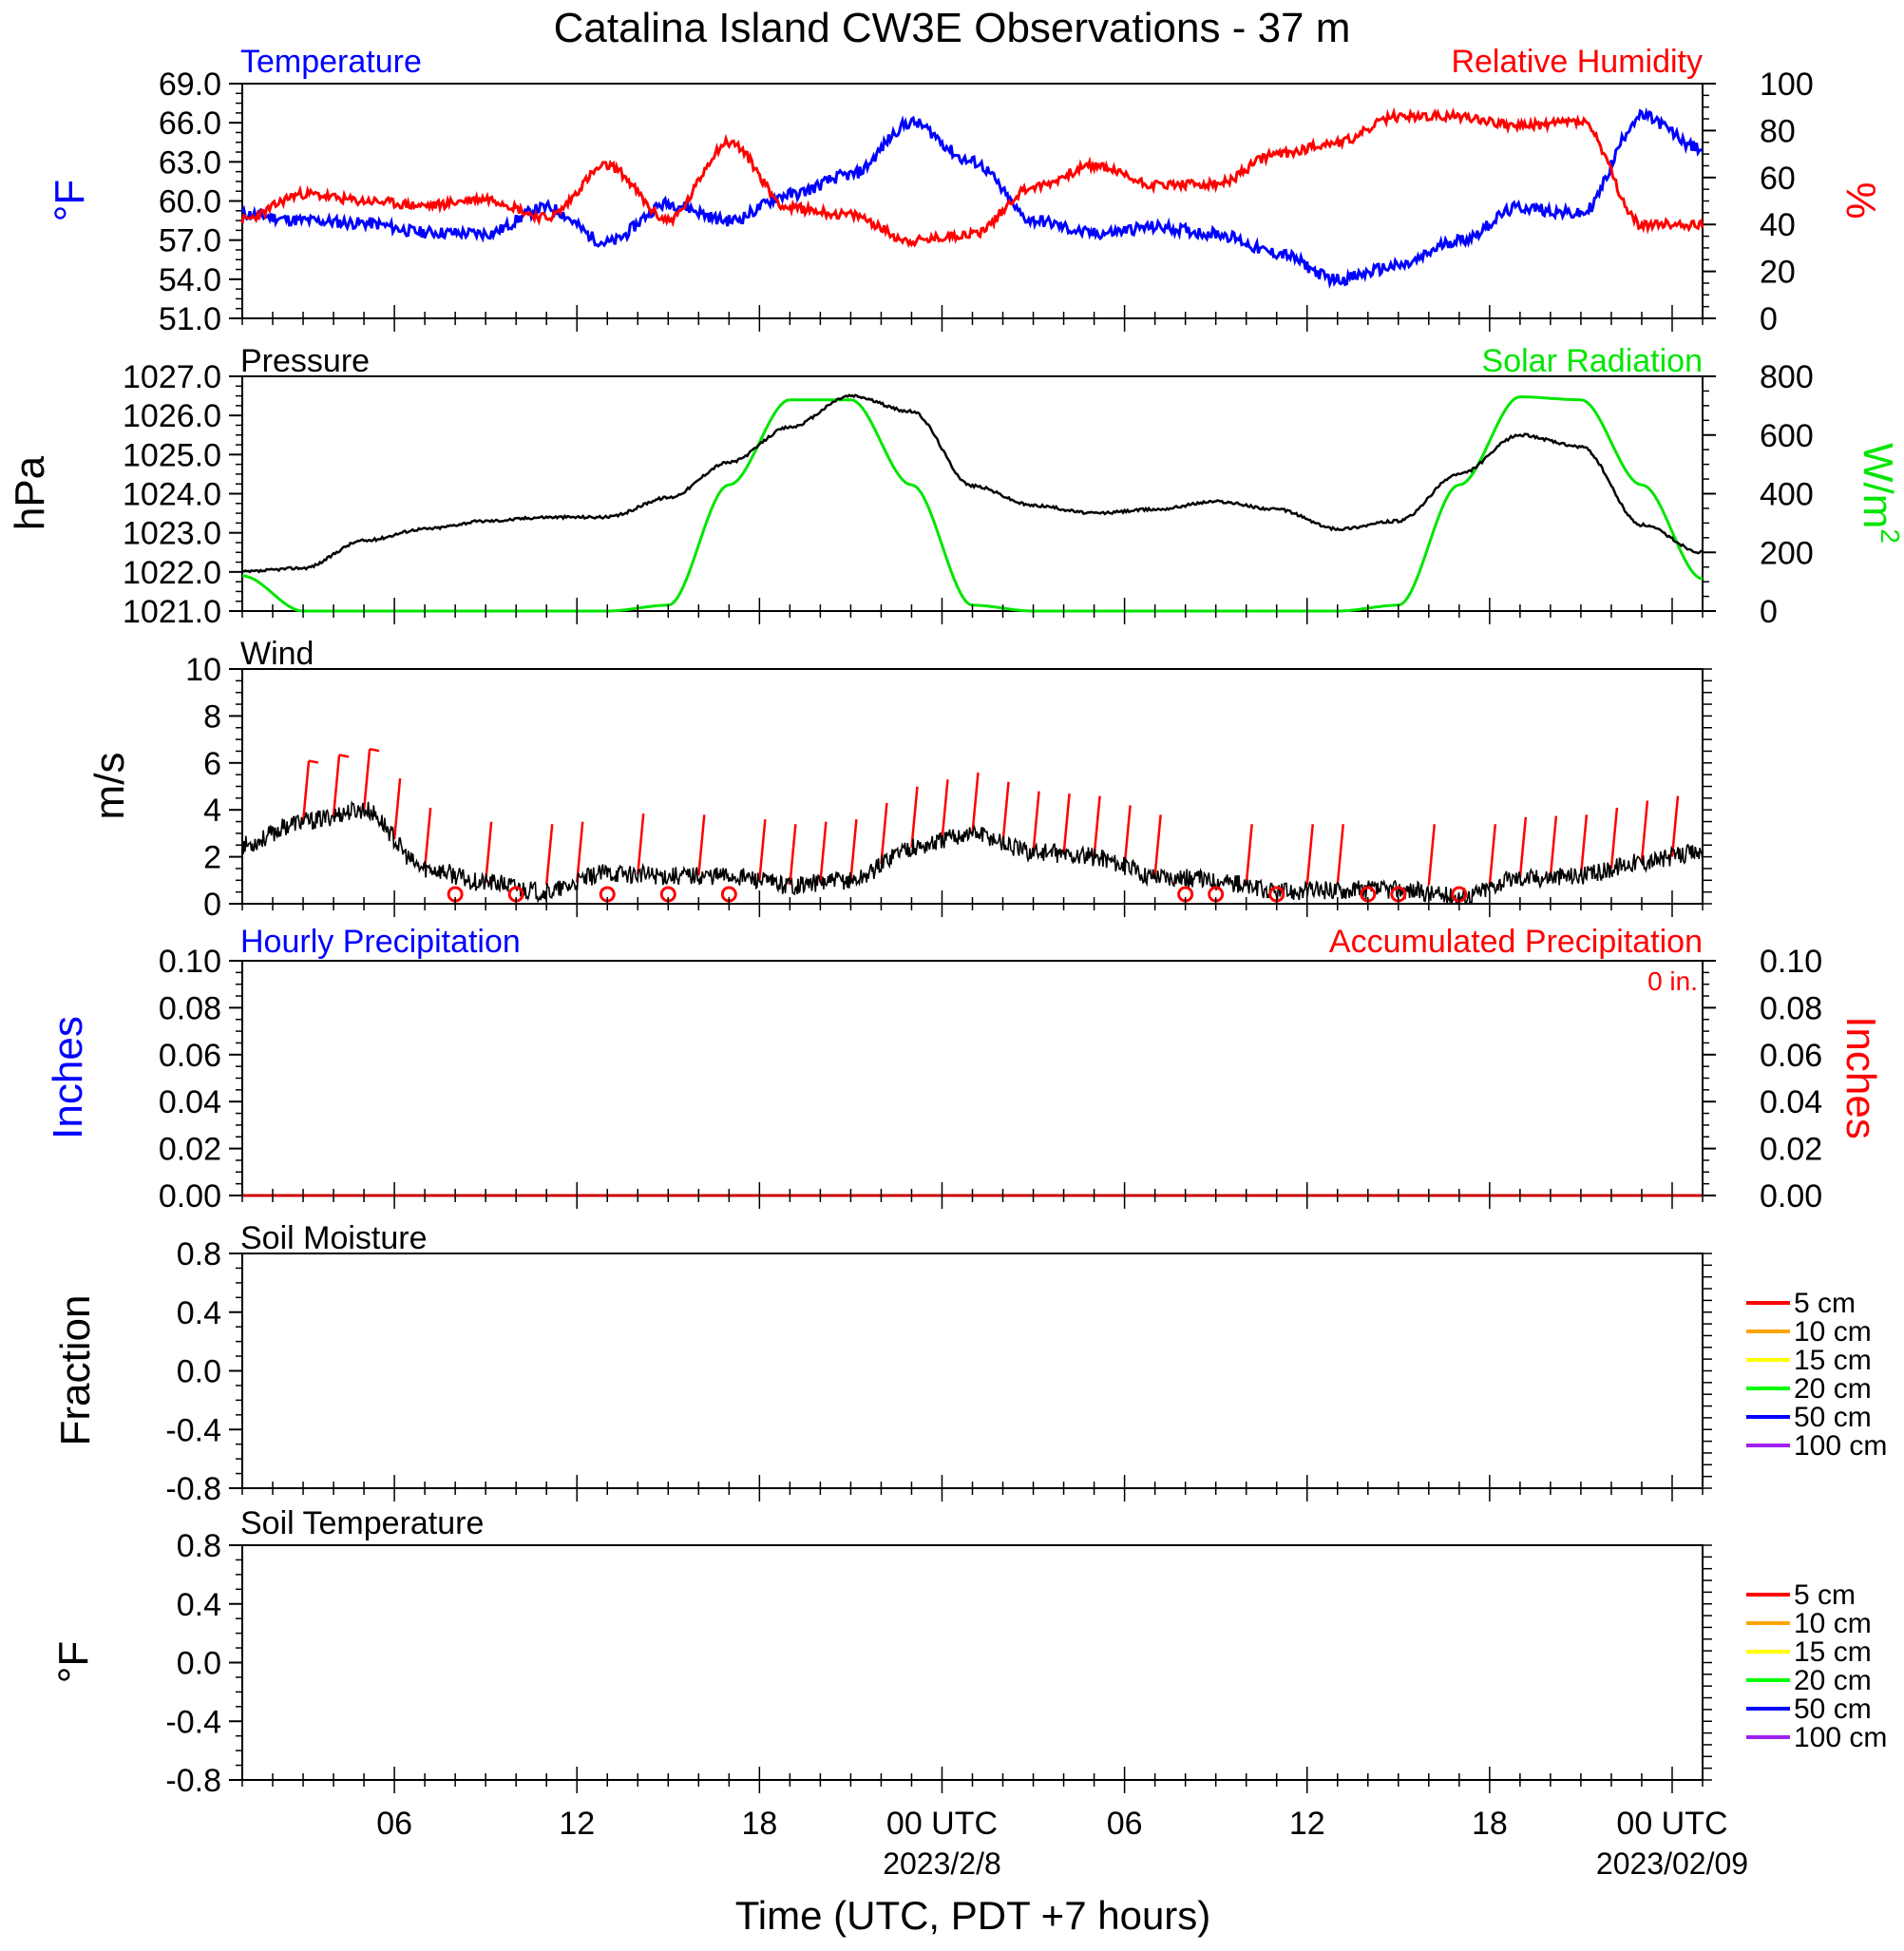  I want to click on precip-left-axis-tick-label: 0.06, so click(190, 1056).